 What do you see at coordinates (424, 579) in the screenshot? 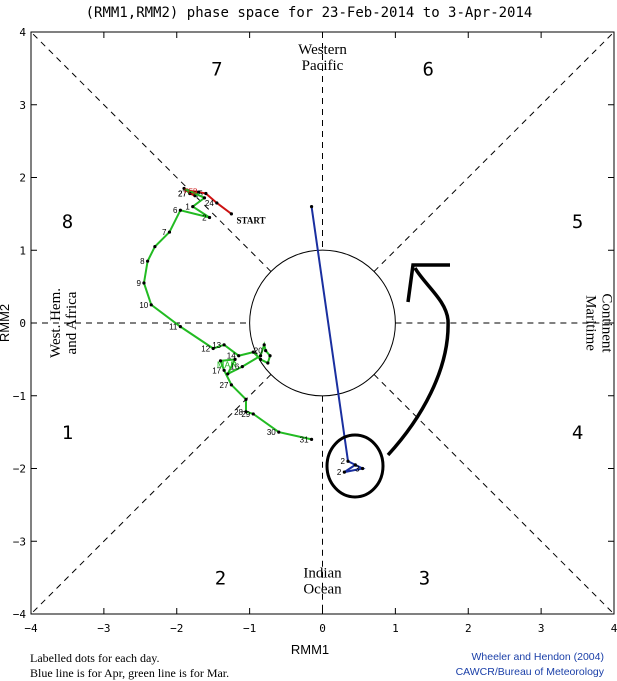
I see `phase-number: 3` at bounding box center [424, 579].